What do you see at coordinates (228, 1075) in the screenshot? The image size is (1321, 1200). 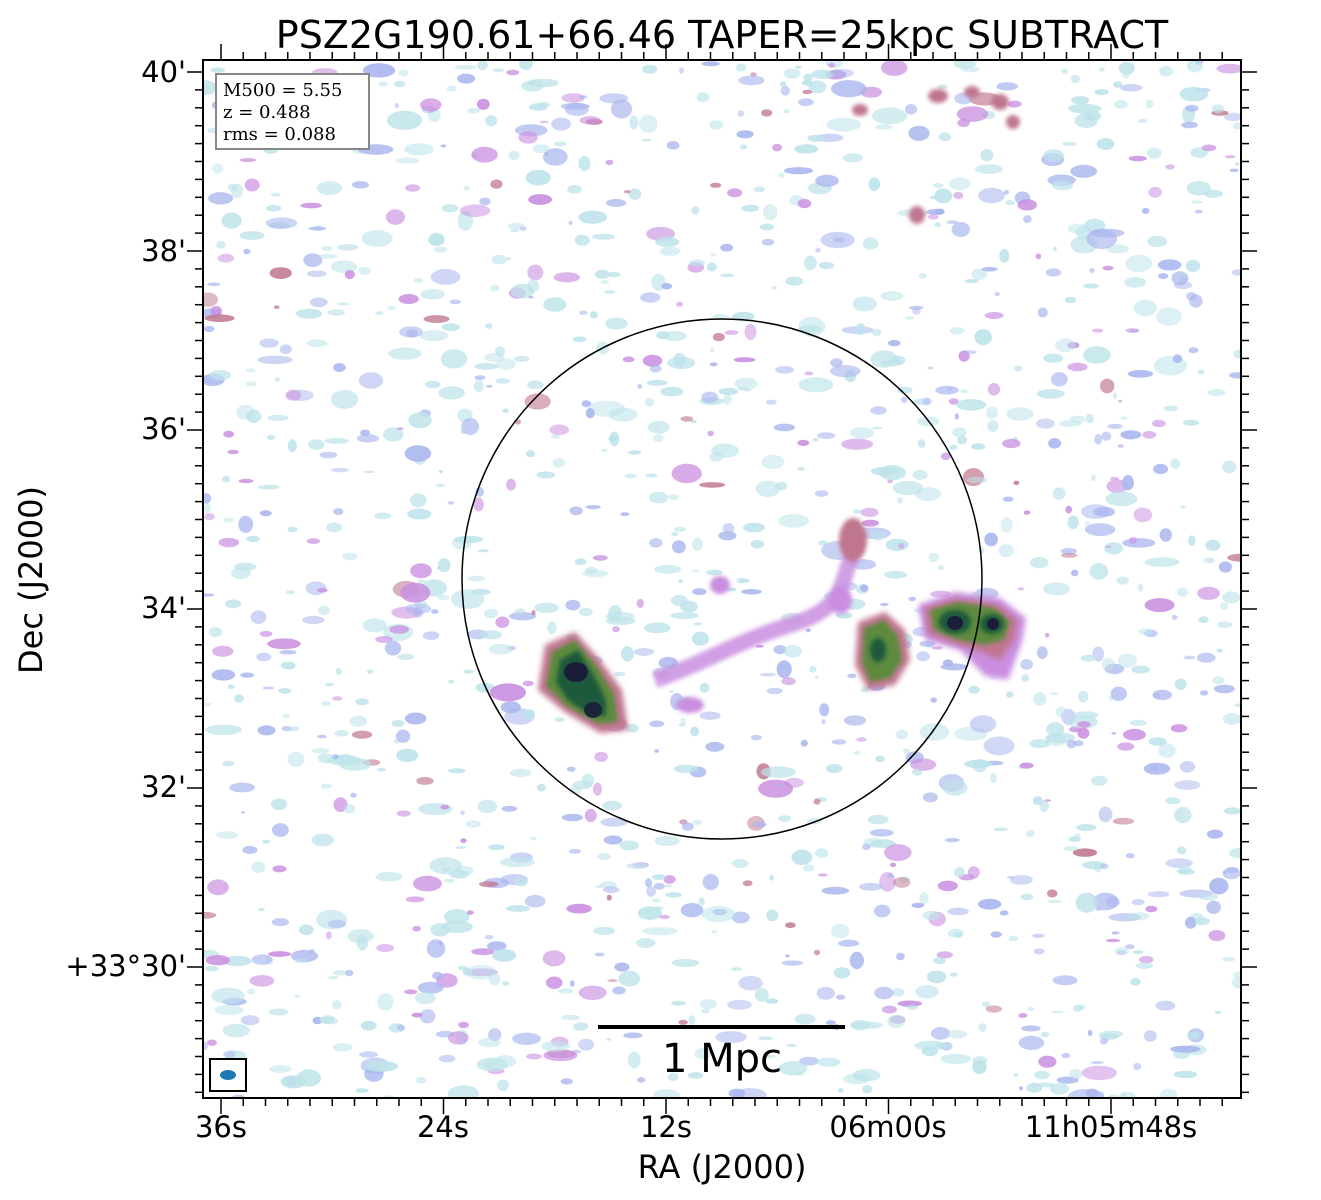 I see `beam-indicator` at bounding box center [228, 1075].